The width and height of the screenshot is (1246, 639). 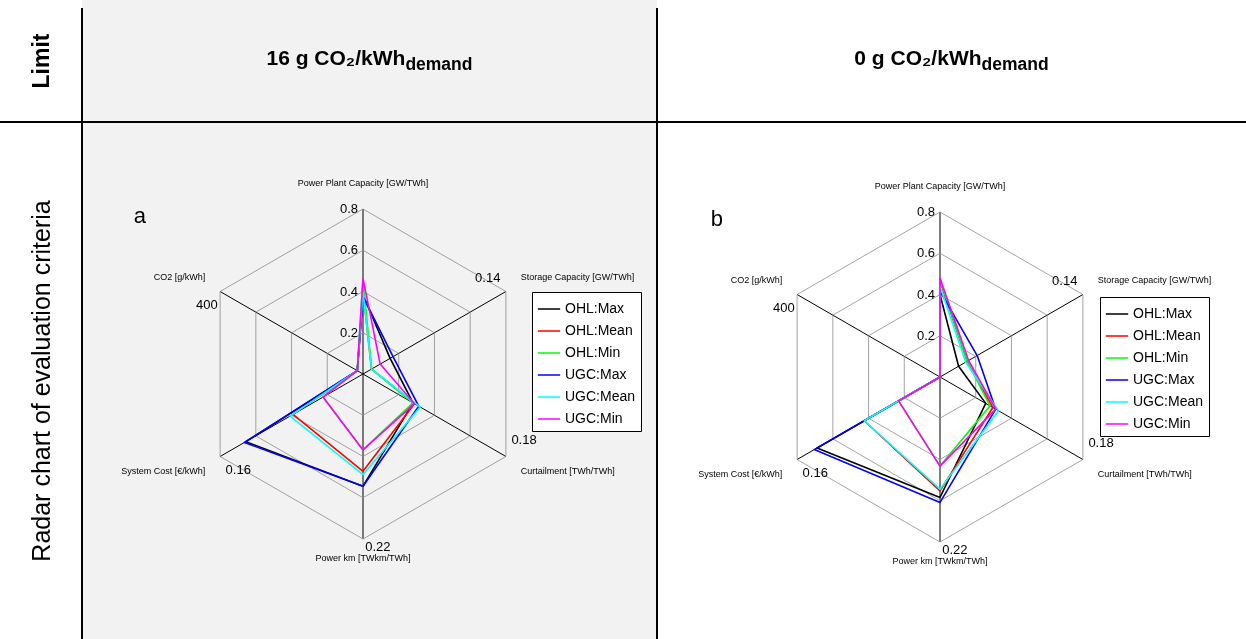 What do you see at coordinates (41, 380) in the screenshot?
I see `text: Radar chart of evaluation criteria` at bounding box center [41, 380].